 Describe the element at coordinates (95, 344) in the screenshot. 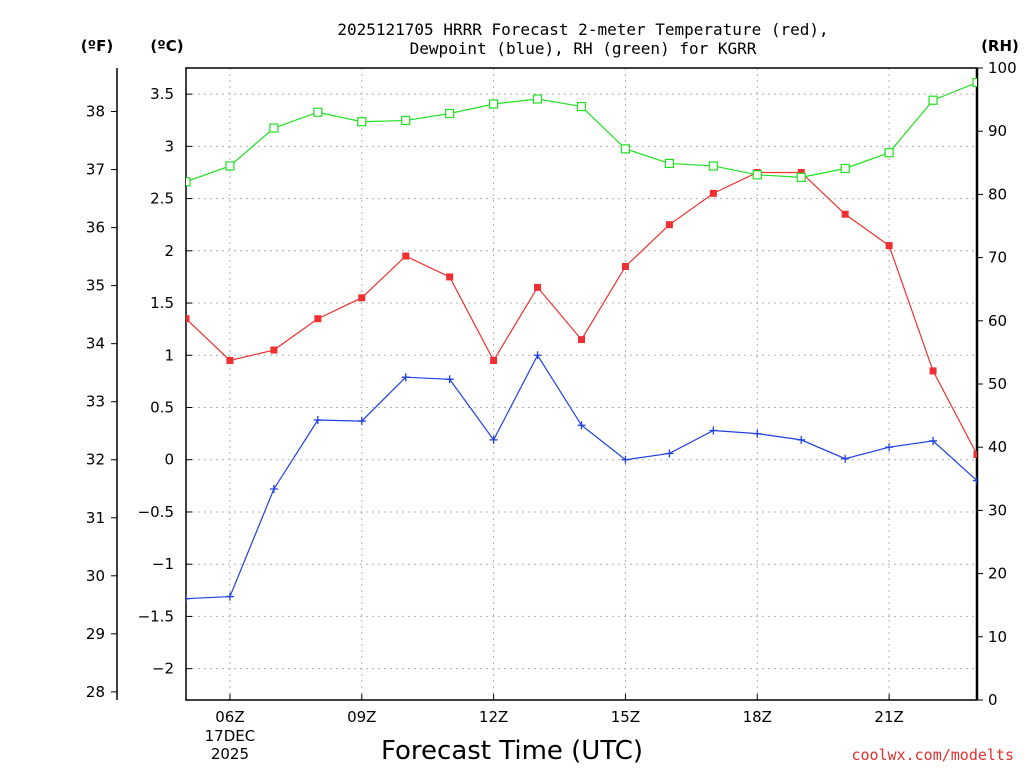

I see `fahrenheit-tick-label: 34` at that location.